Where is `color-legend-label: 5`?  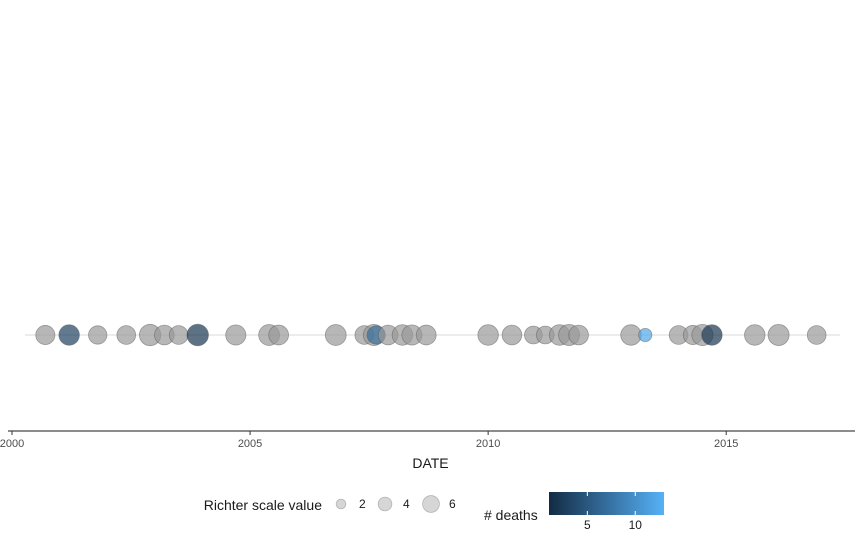 color-legend-label: 5 is located at coordinates (587, 525).